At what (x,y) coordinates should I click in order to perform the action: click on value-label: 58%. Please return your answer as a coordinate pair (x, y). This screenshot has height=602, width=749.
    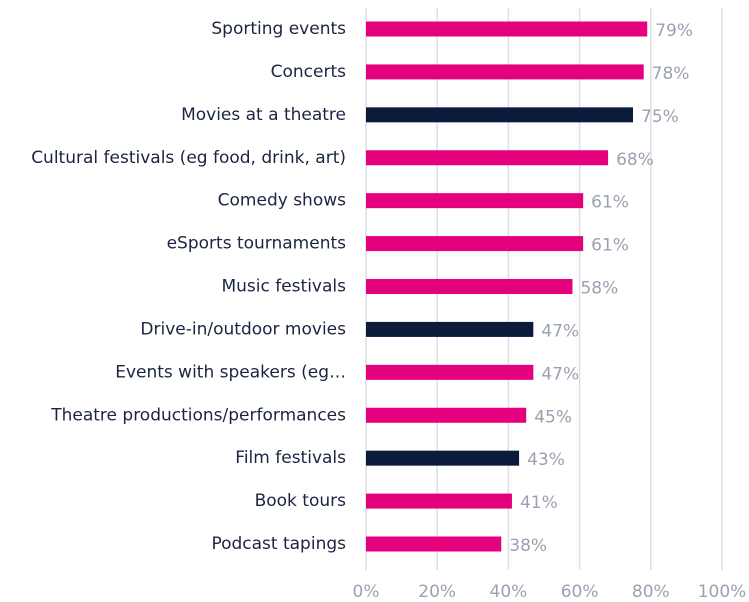
    Looking at the image, I should click on (599, 289).